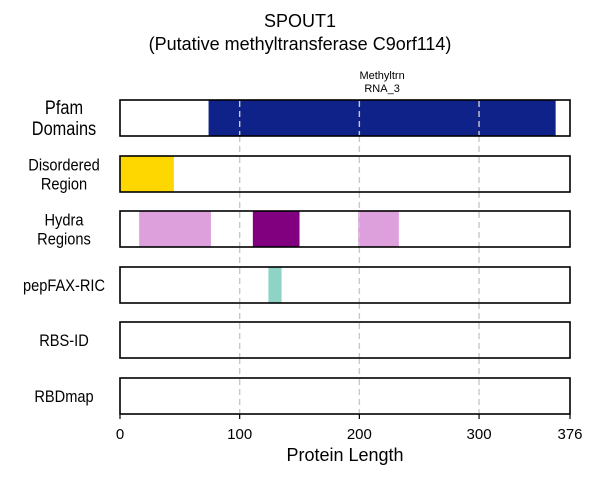 The height and width of the screenshot is (480, 600). What do you see at coordinates (63, 397) in the screenshot?
I see `track-label: RBDmap` at bounding box center [63, 397].